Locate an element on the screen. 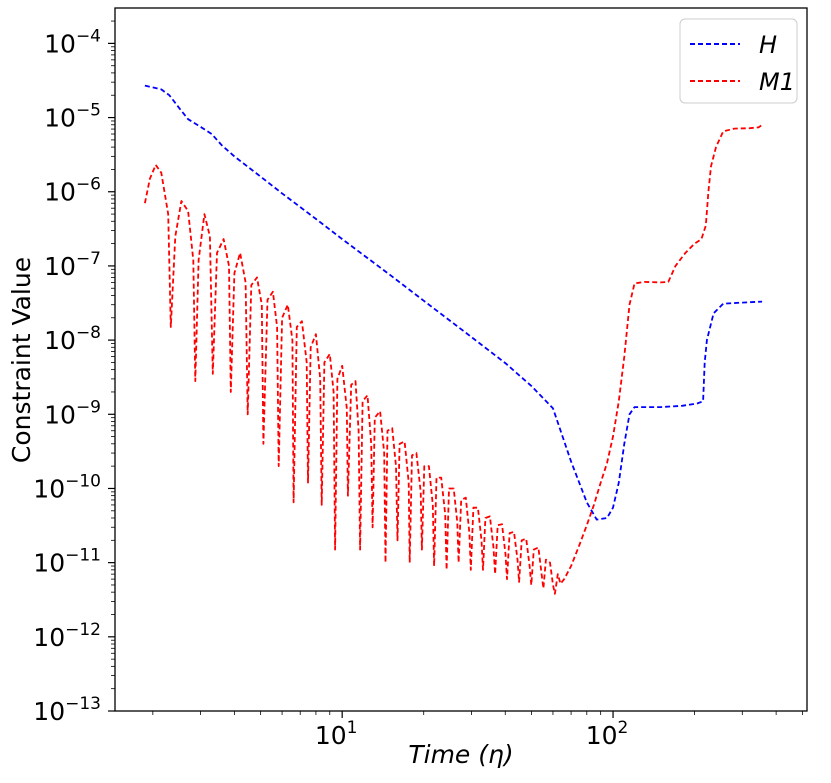 The image size is (831, 783). x-axis-label: Time (η) is located at coordinates (460, 754).